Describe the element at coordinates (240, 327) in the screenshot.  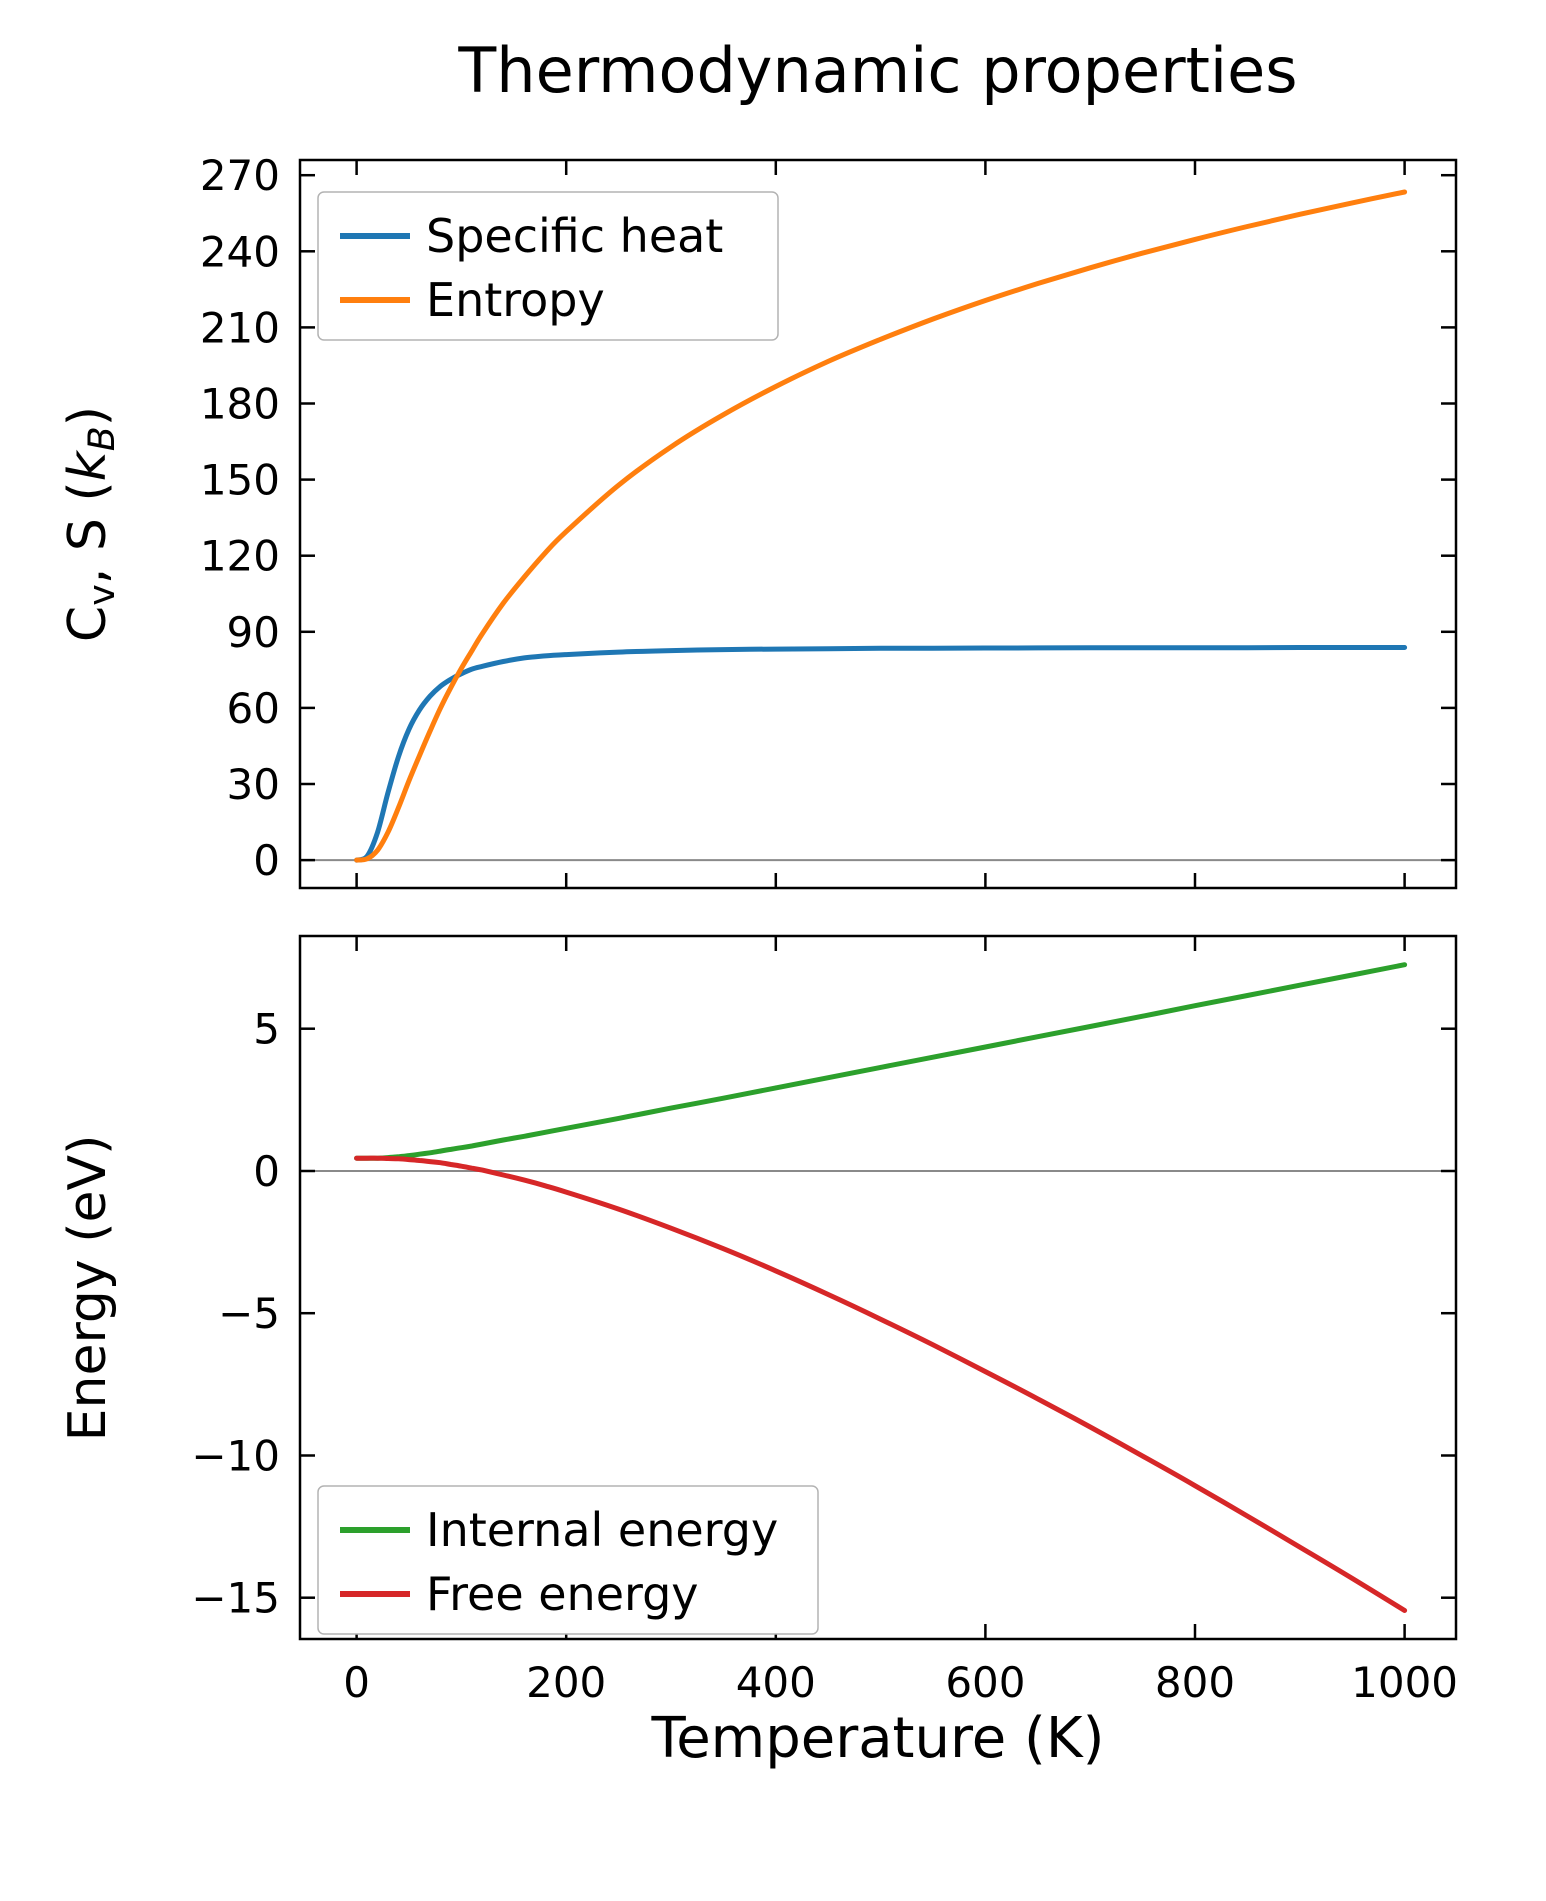
I see `y-tick-label: 210` at that location.